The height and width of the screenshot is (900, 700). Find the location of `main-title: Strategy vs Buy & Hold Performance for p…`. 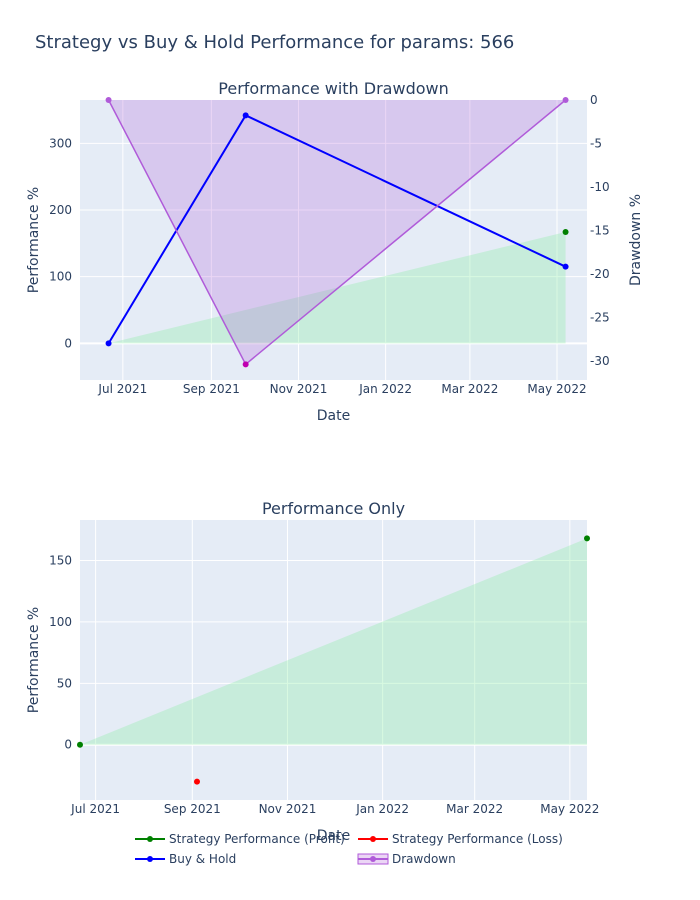

main-title: Strategy vs Buy & Hold Performance for p… is located at coordinates (275, 42).